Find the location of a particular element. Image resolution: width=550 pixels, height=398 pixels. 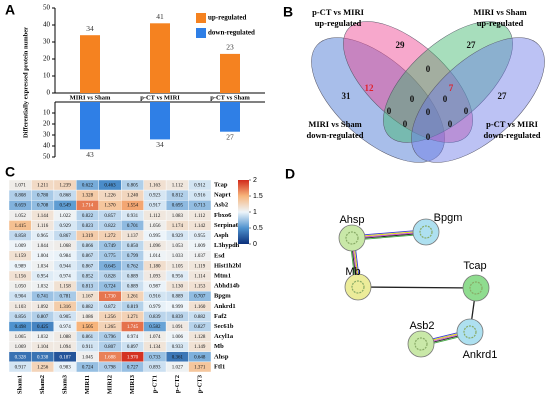

cell-label: 0.858 is located at coordinates (21, 236).